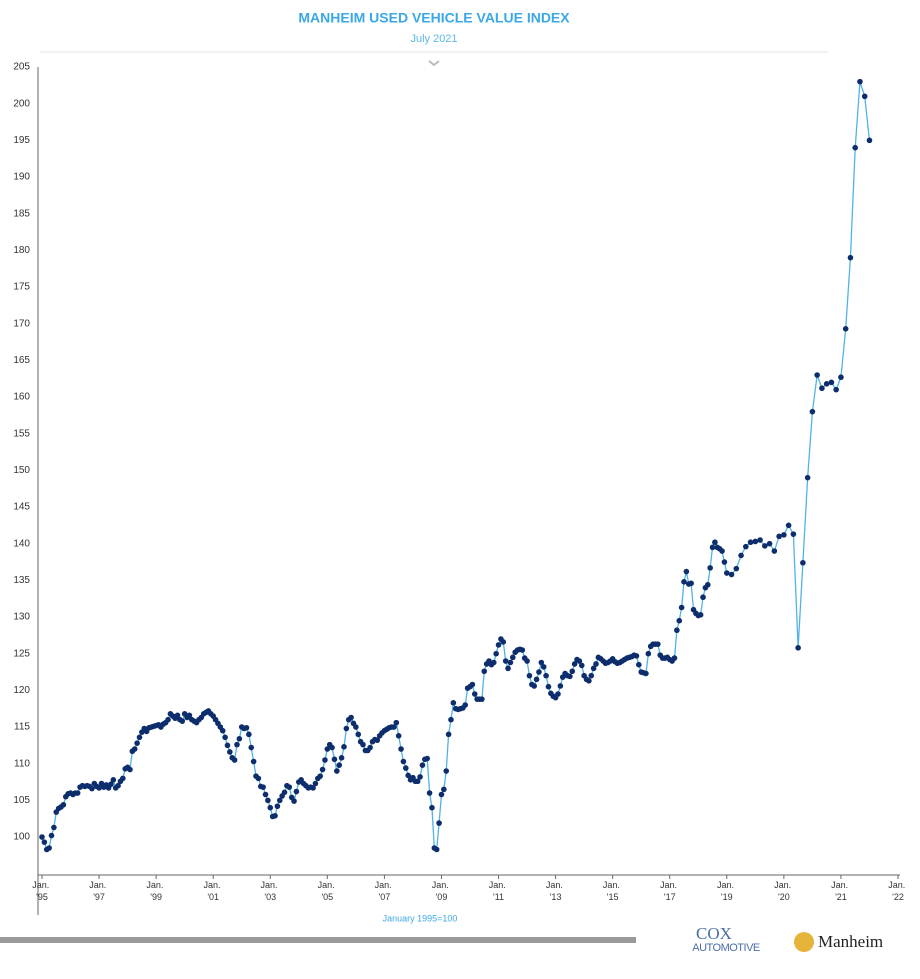 Image resolution: width=920 pixels, height=979 pixels. Describe the element at coordinates (21, 177) in the screenshot. I see `y-tick-label: 190` at that location.